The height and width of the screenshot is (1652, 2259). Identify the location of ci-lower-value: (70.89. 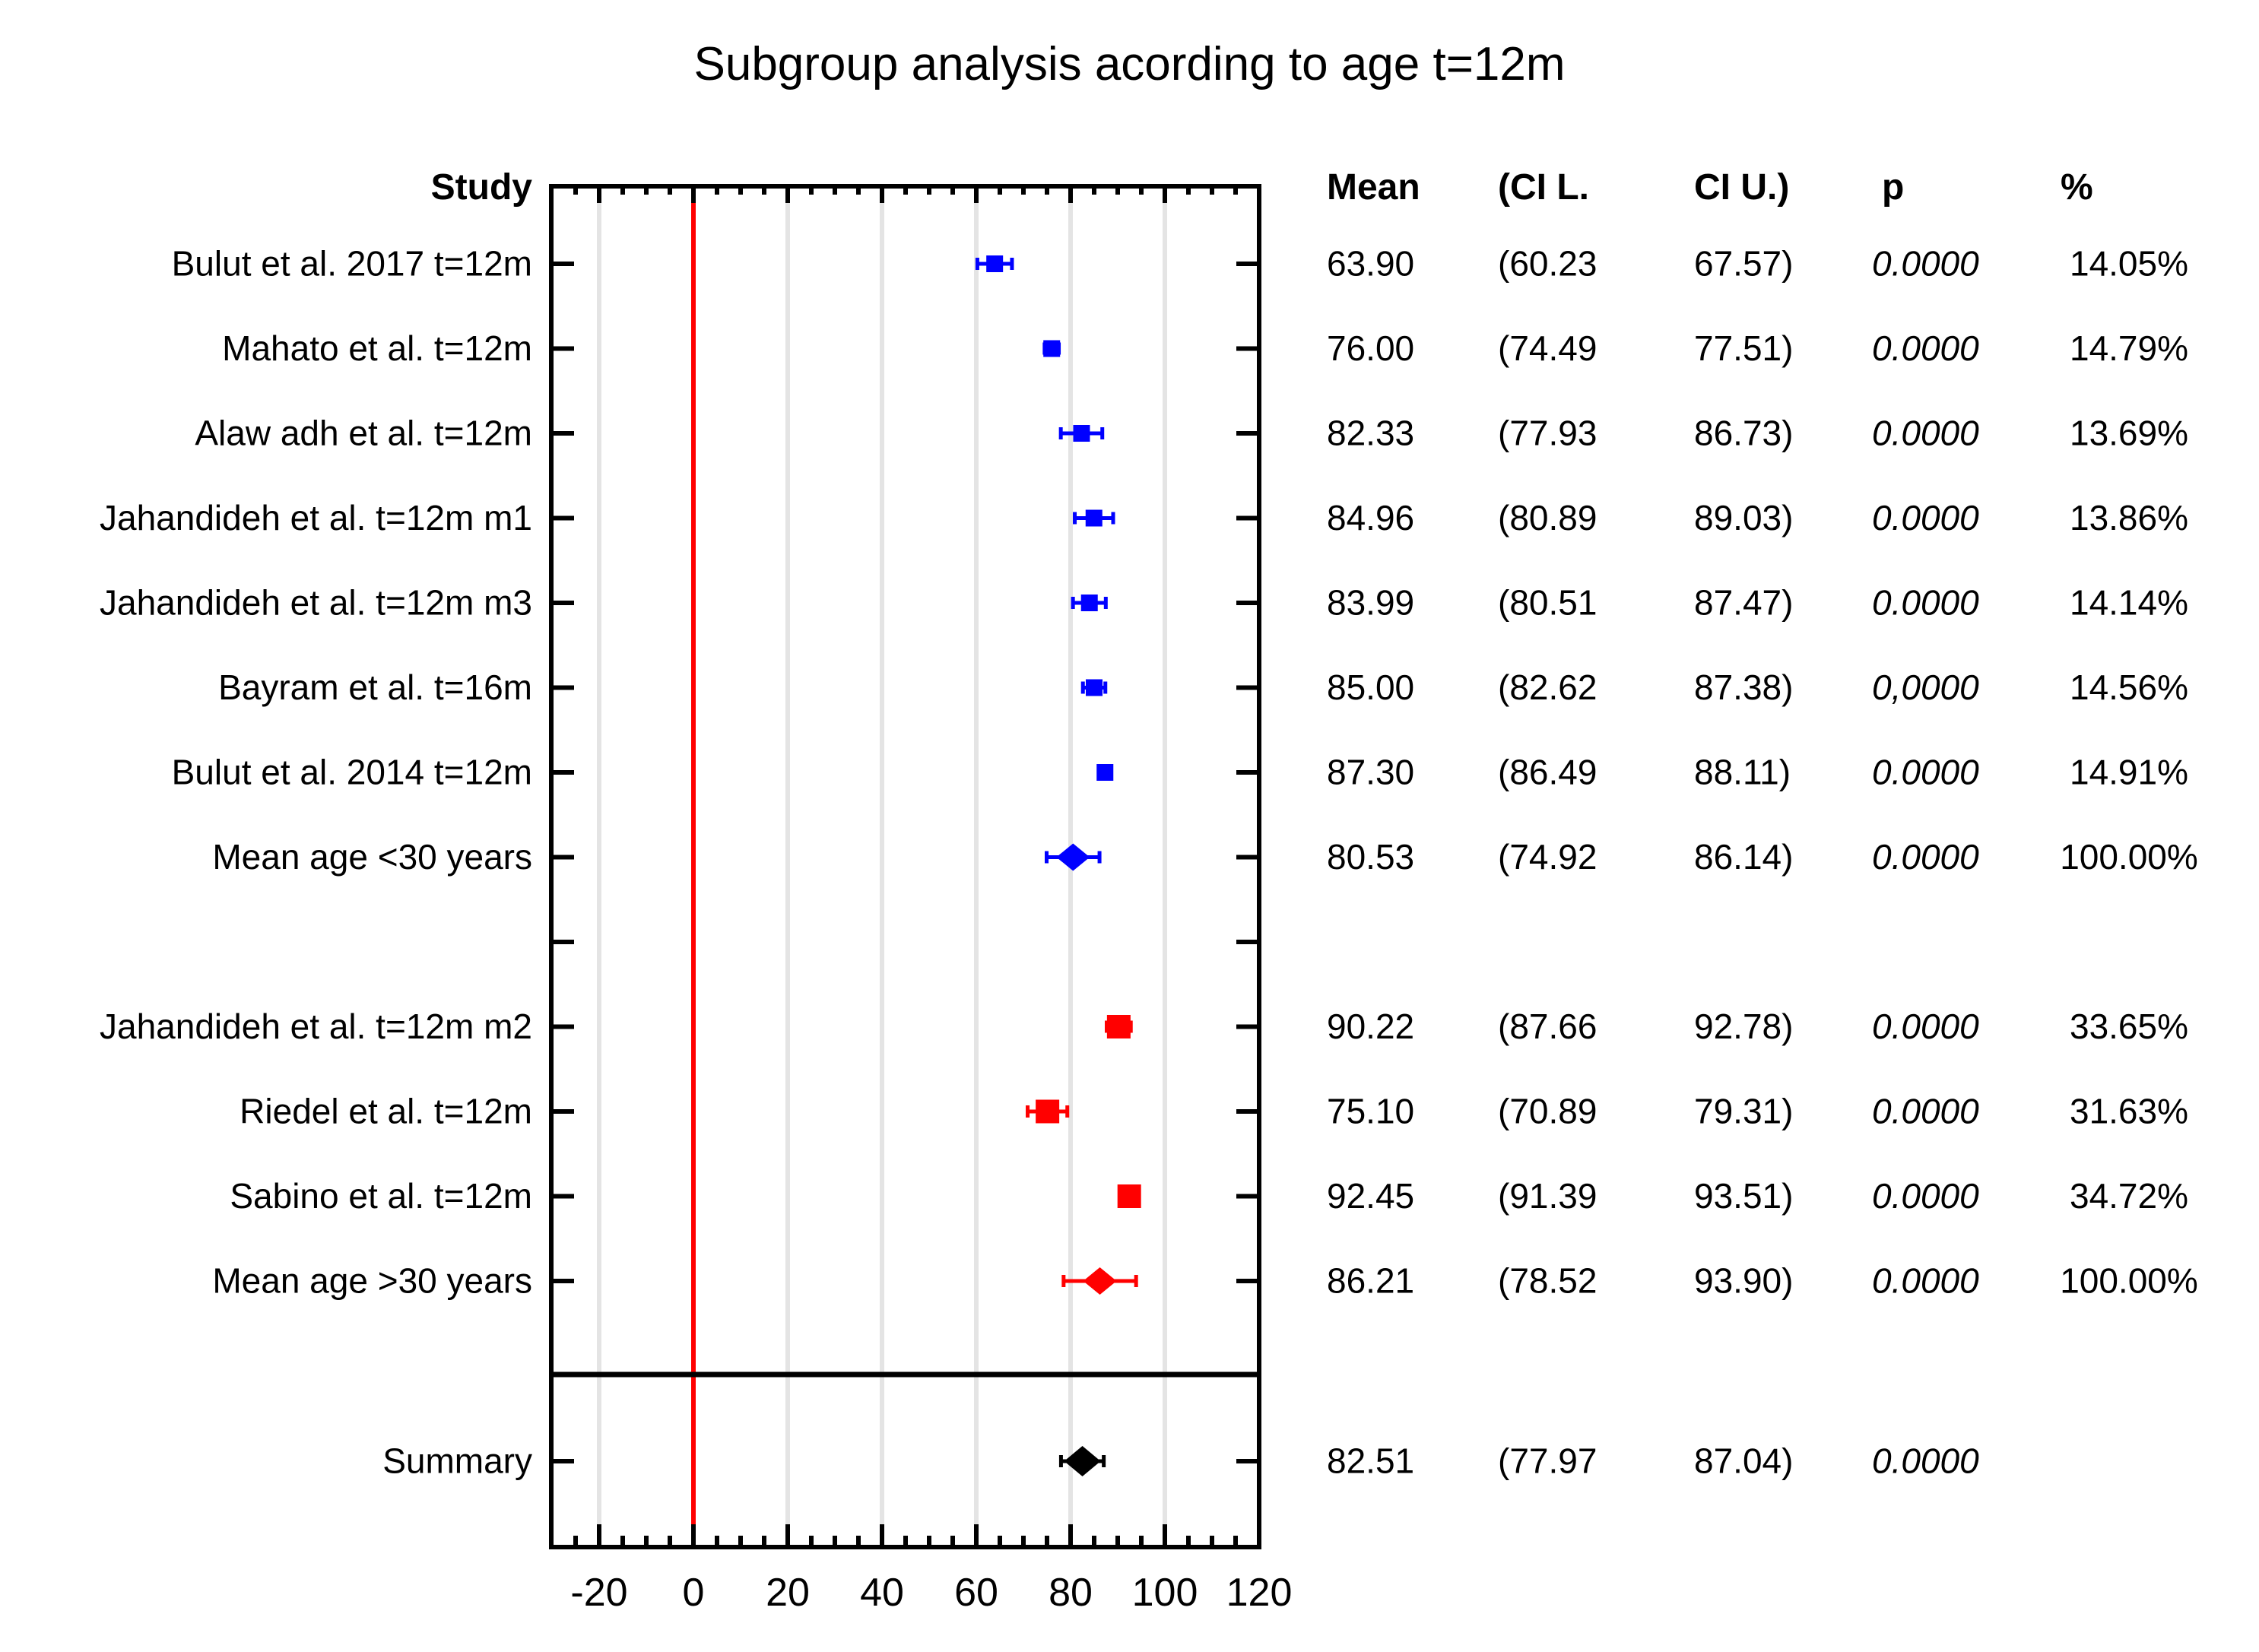
(1547, 1111).